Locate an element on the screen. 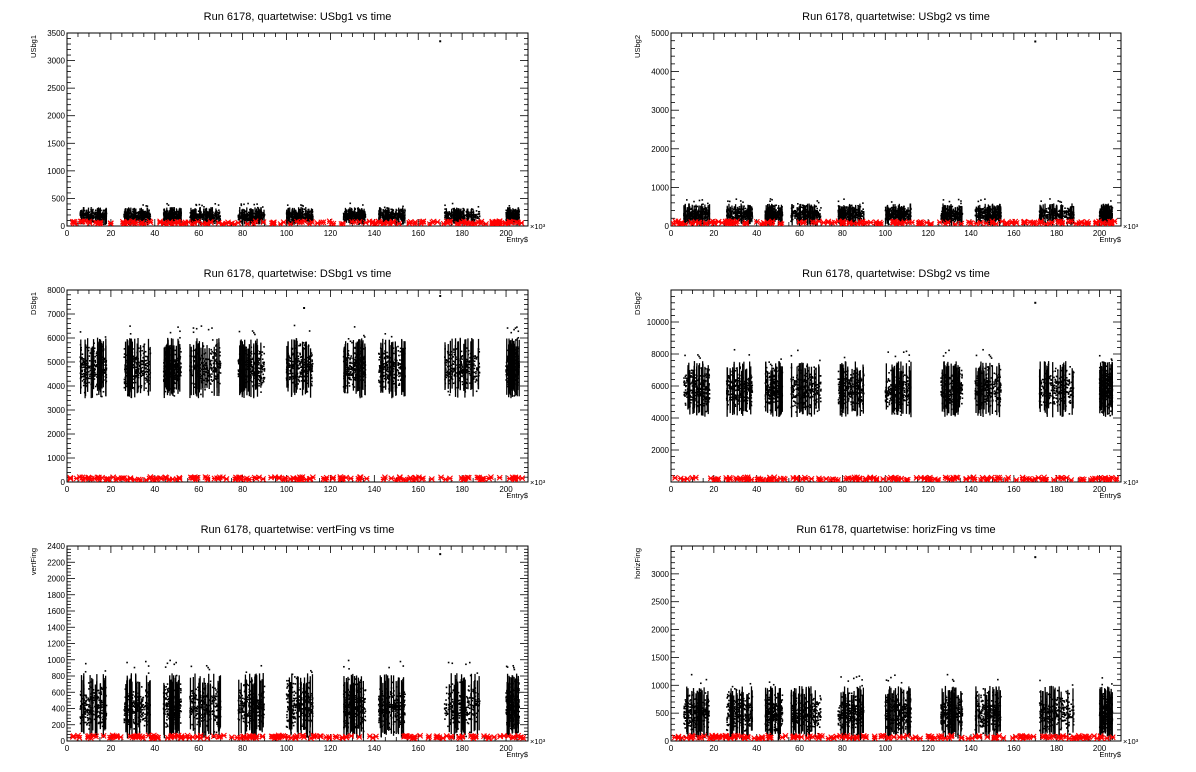 Image resolution: width=1196 pixels, height=772 pixels. x-tick-label: 80 is located at coordinates (242, 233).